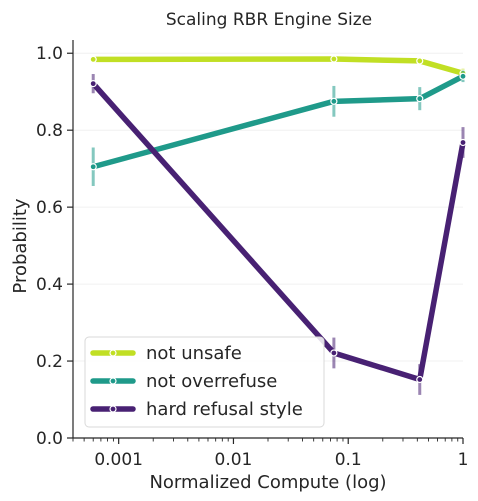 The width and height of the screenshot is (478, 501). What do you see at coordinates (211, 381) in the screenshot?
I see `legend-label: not overrefuse` at bounding box center [211, 381].